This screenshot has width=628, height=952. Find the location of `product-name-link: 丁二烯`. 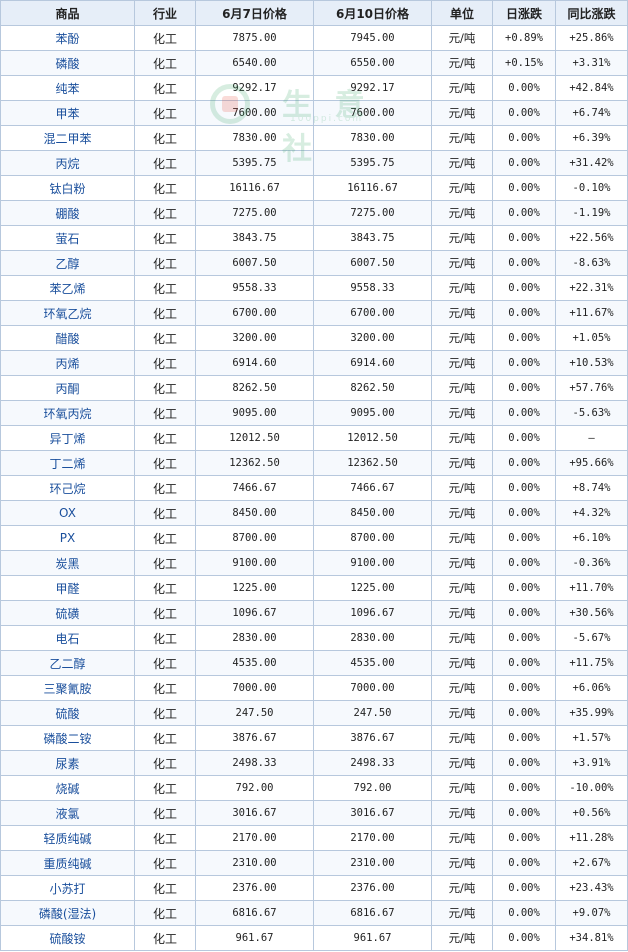

product-name-link: 丁二烯 is located at coordinates (67, 463).